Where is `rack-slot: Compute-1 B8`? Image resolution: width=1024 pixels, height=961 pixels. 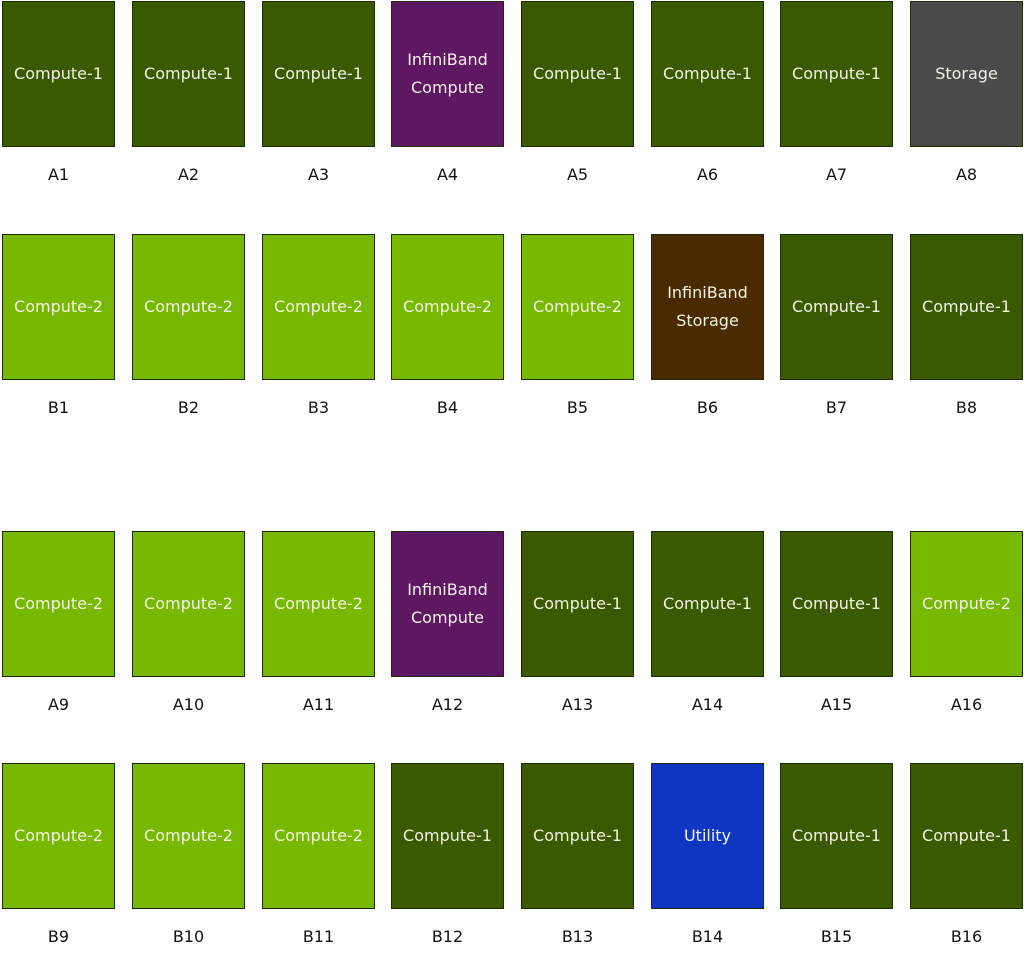 rack-slot: Compute-1 B8 is located at coordinates (966, 325).